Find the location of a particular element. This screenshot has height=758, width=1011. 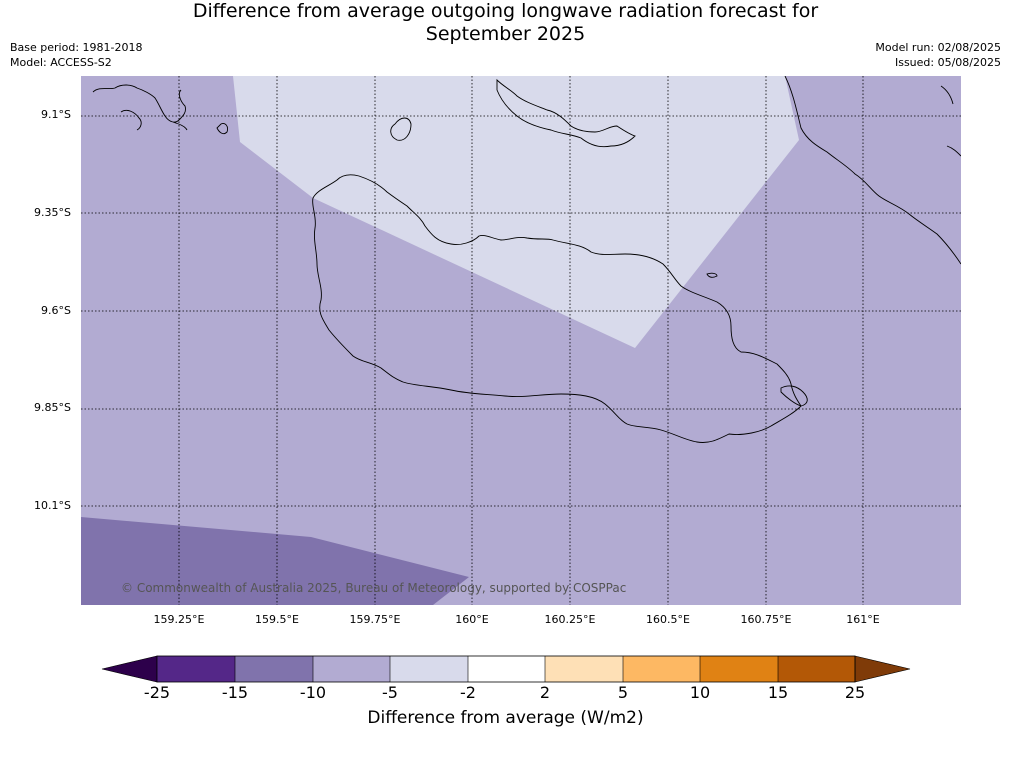

colorbar-tick-3: -5 is located at coordinates (390, 692).